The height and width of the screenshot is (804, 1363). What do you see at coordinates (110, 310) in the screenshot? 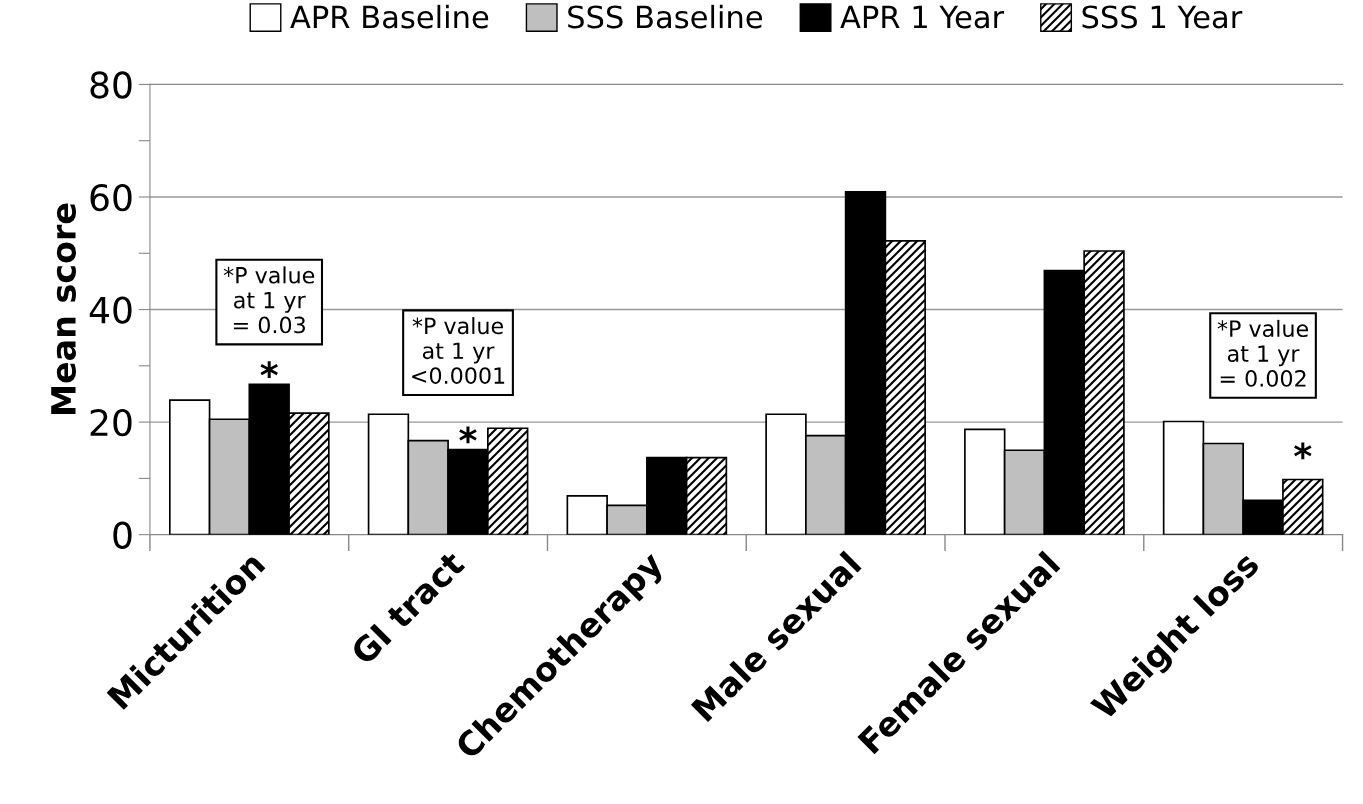
I see `y-tick-label: 40` at bounding box center [110, 310].